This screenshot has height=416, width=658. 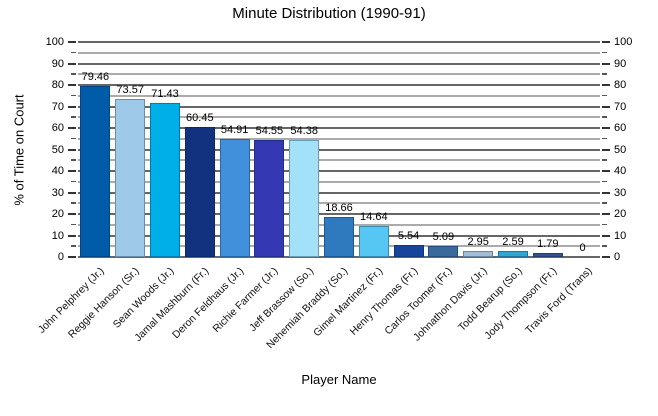 I want to click on y-axis-tick-label-right: 90, so click(x=620, y=63).